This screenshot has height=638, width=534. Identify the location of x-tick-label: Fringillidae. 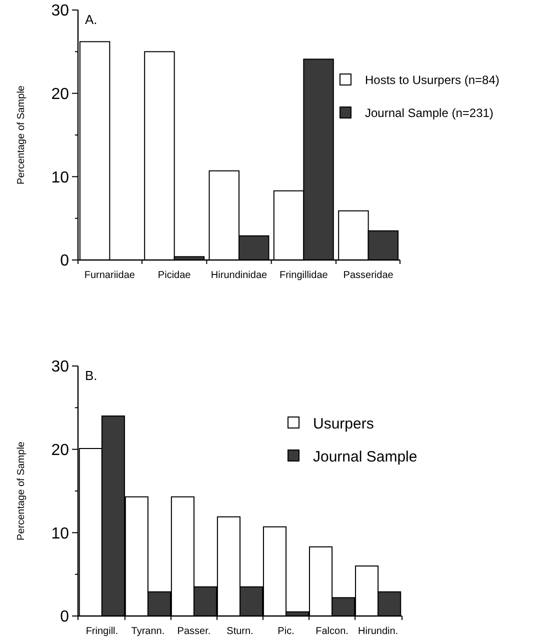
(303, 275).